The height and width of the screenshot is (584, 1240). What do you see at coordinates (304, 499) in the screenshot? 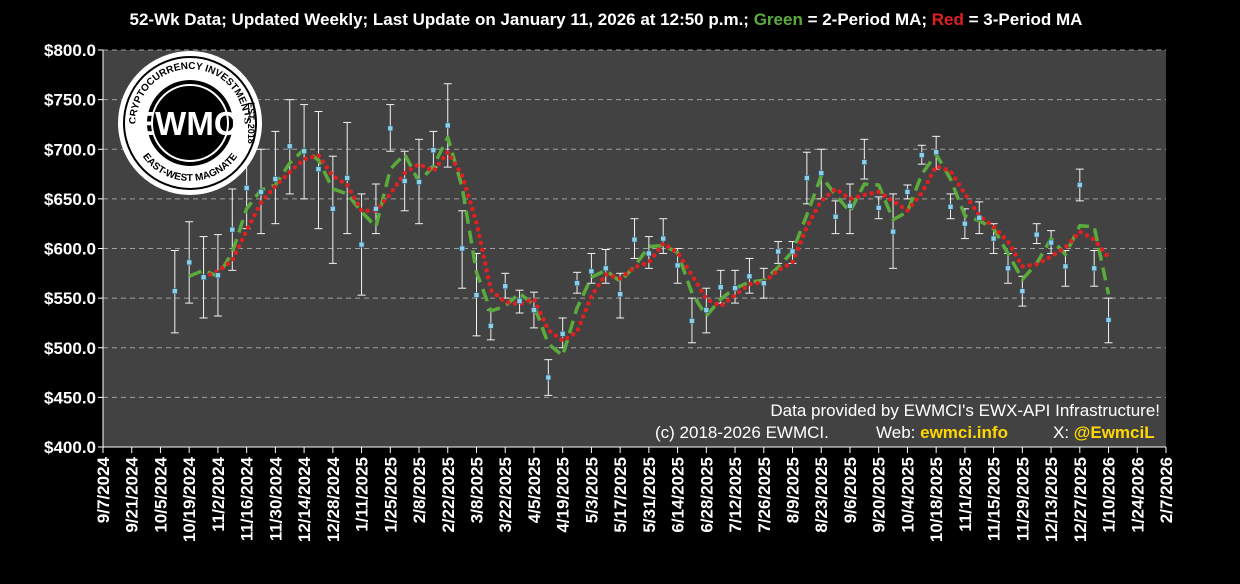
I see `x-tick-label: 12/14/2024` at bounding box center [304, 499].